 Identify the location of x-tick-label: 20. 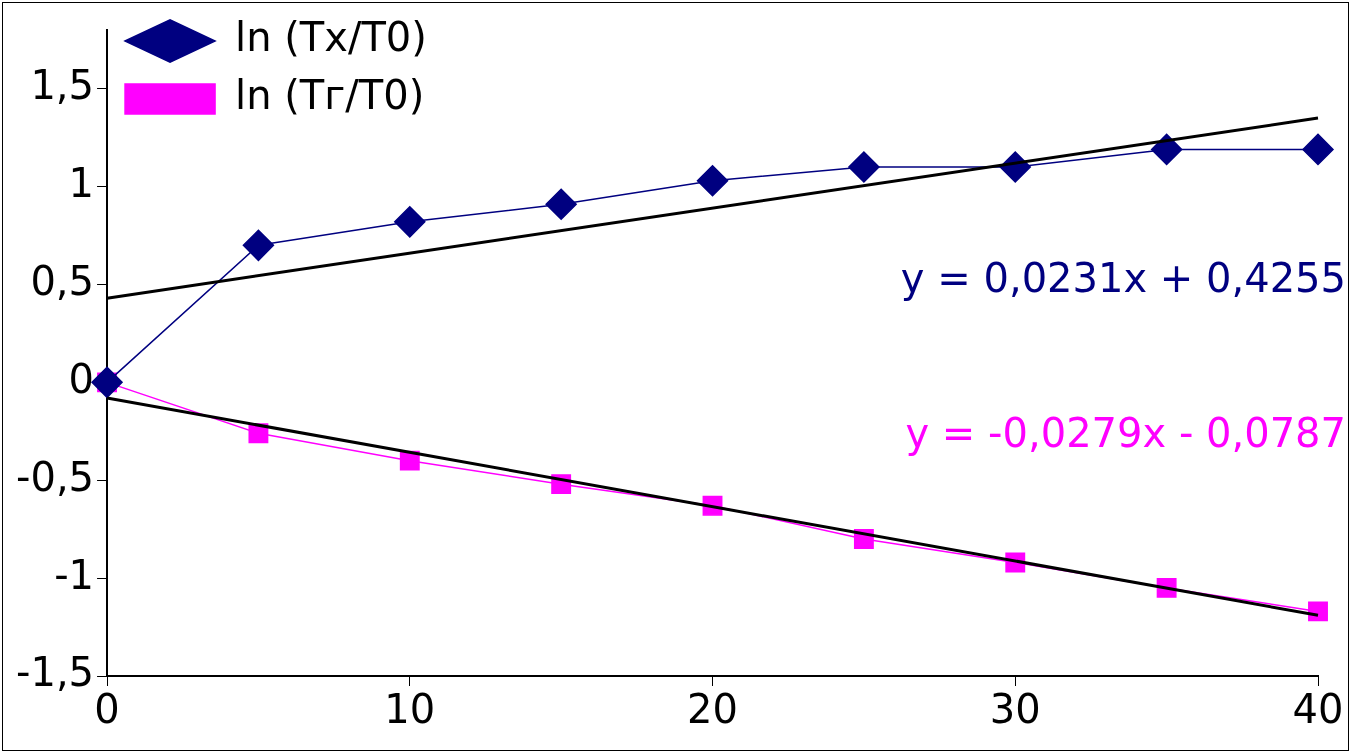
(712, 709).